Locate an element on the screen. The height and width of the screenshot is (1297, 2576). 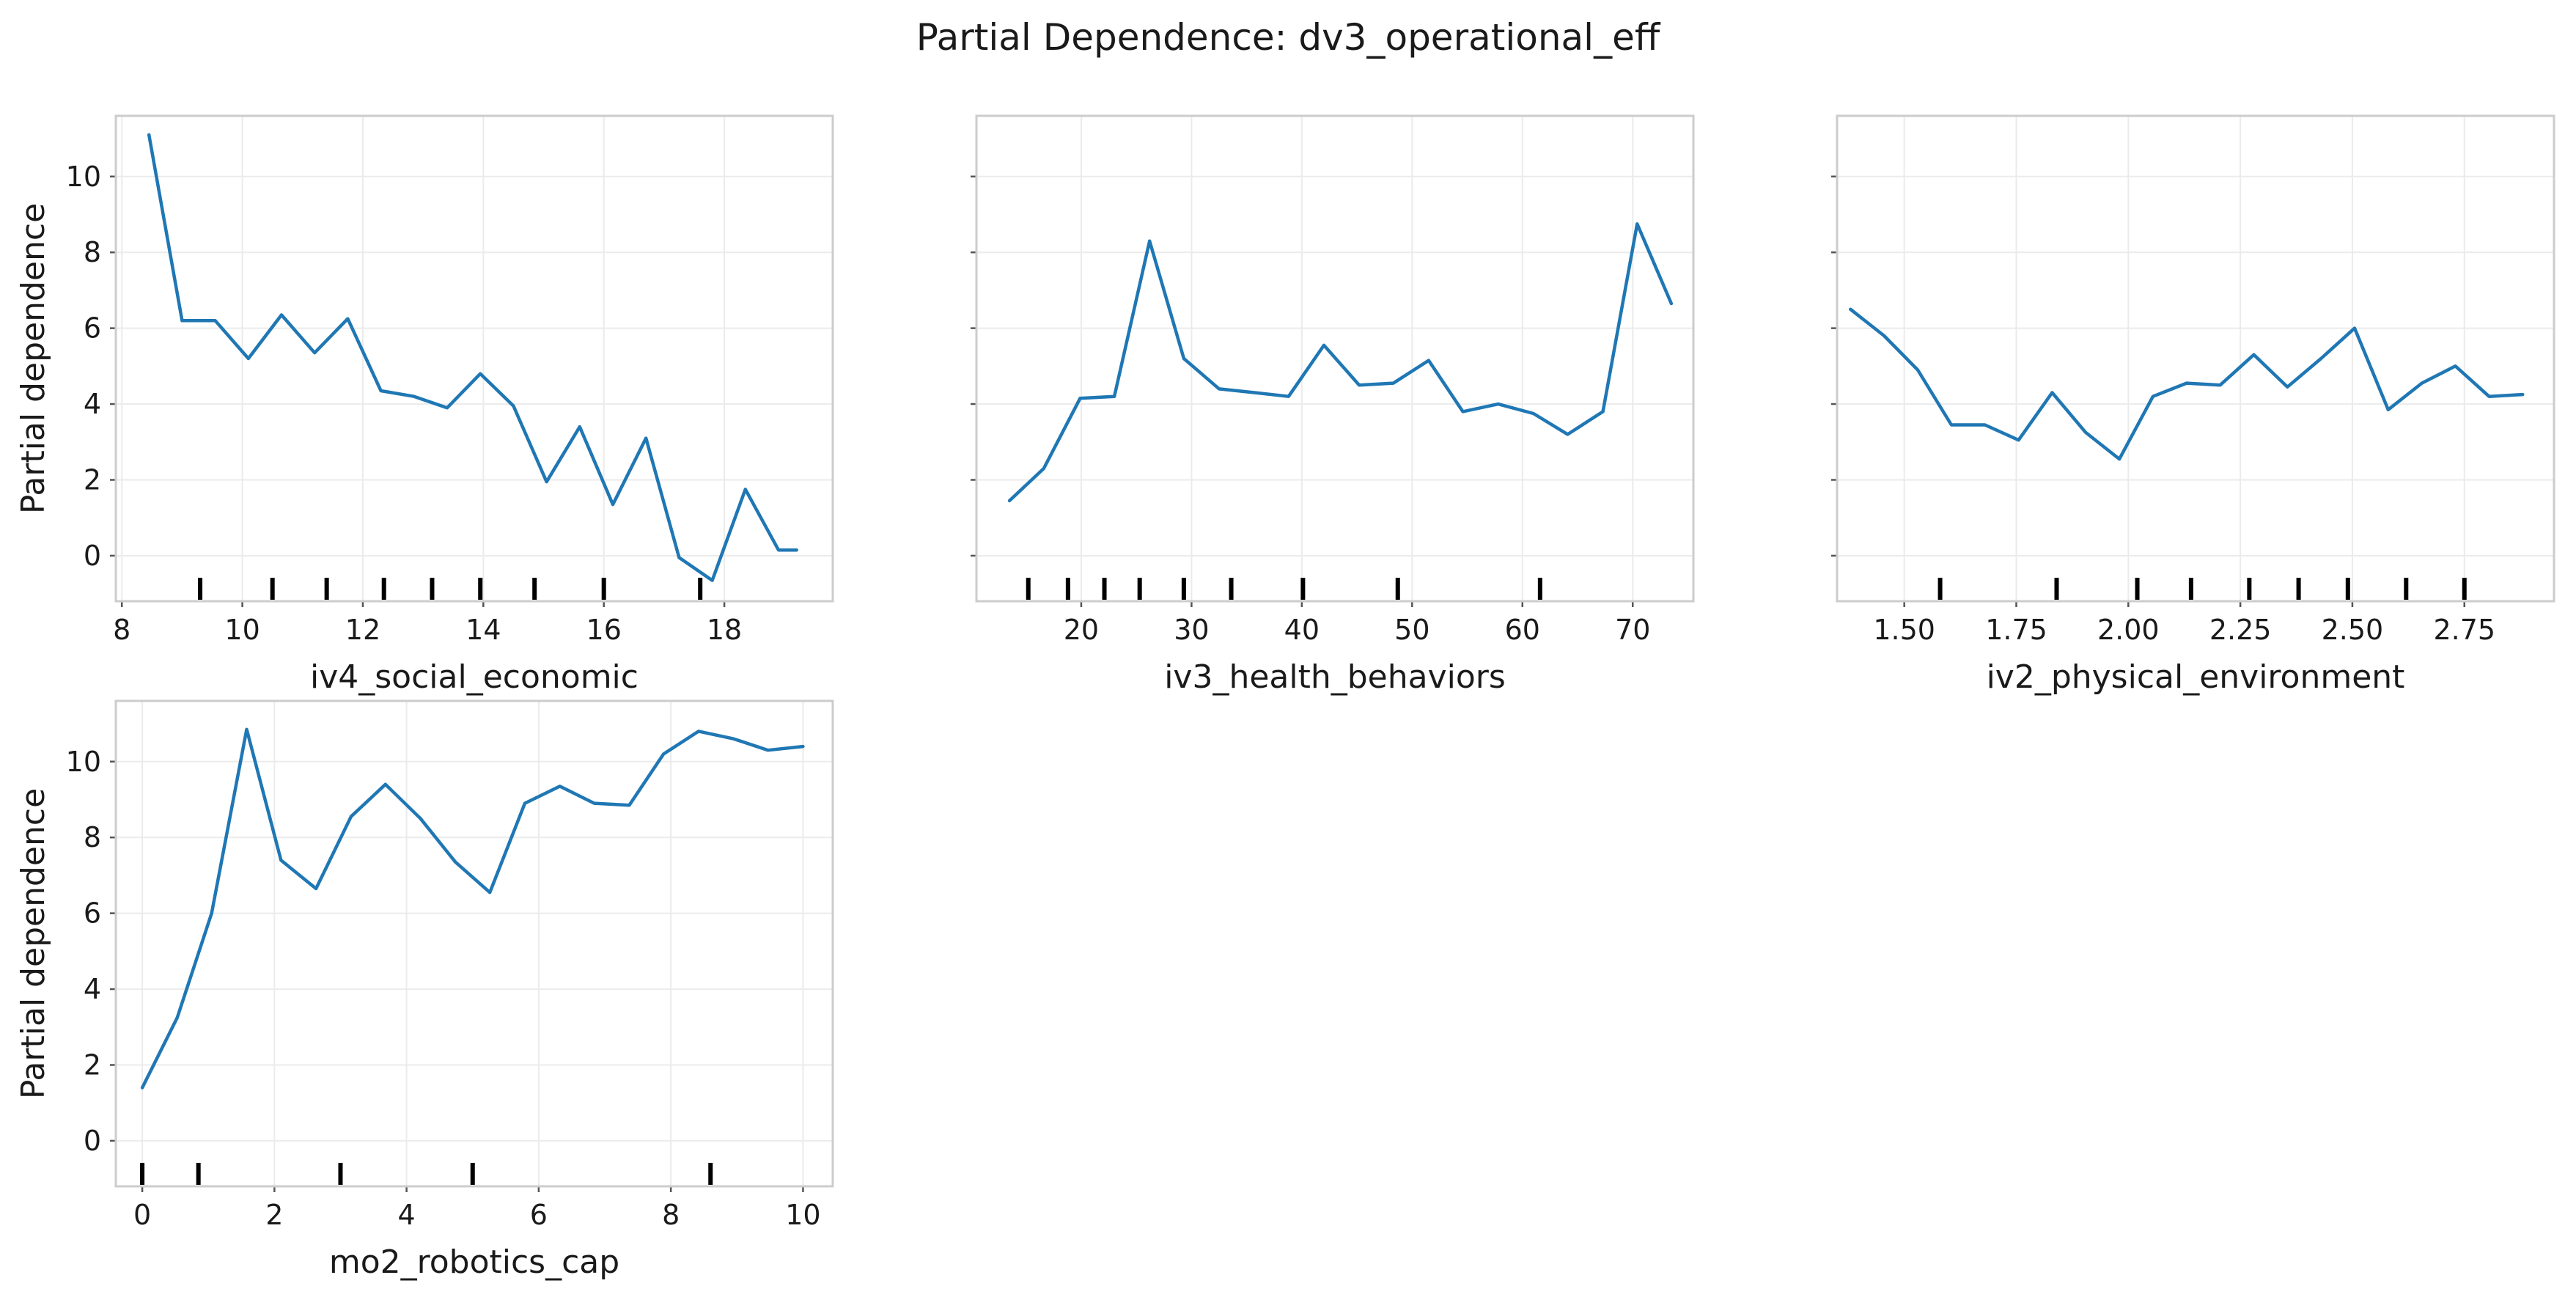
x-tick-label: 70 is located at coordinates (1632, 630).